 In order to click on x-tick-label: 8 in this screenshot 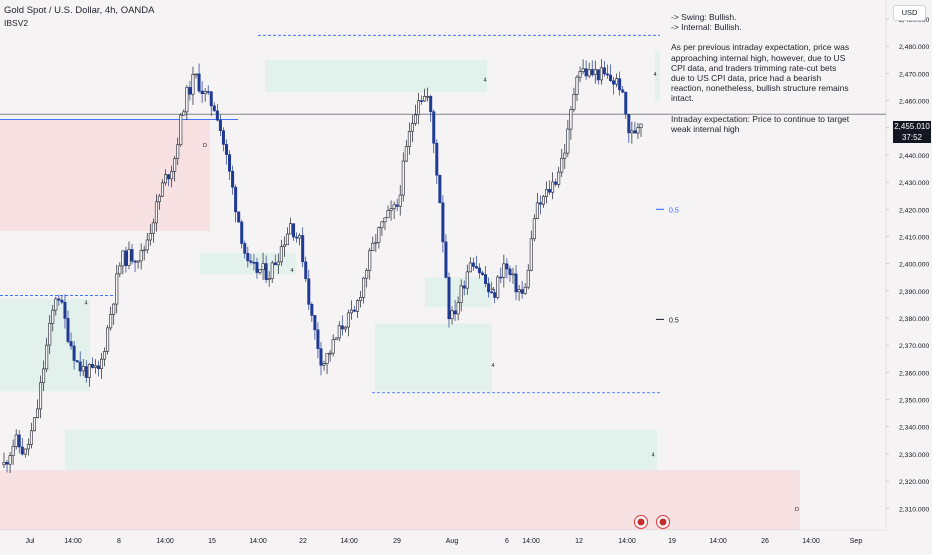, I will do `click(119, 541)`.